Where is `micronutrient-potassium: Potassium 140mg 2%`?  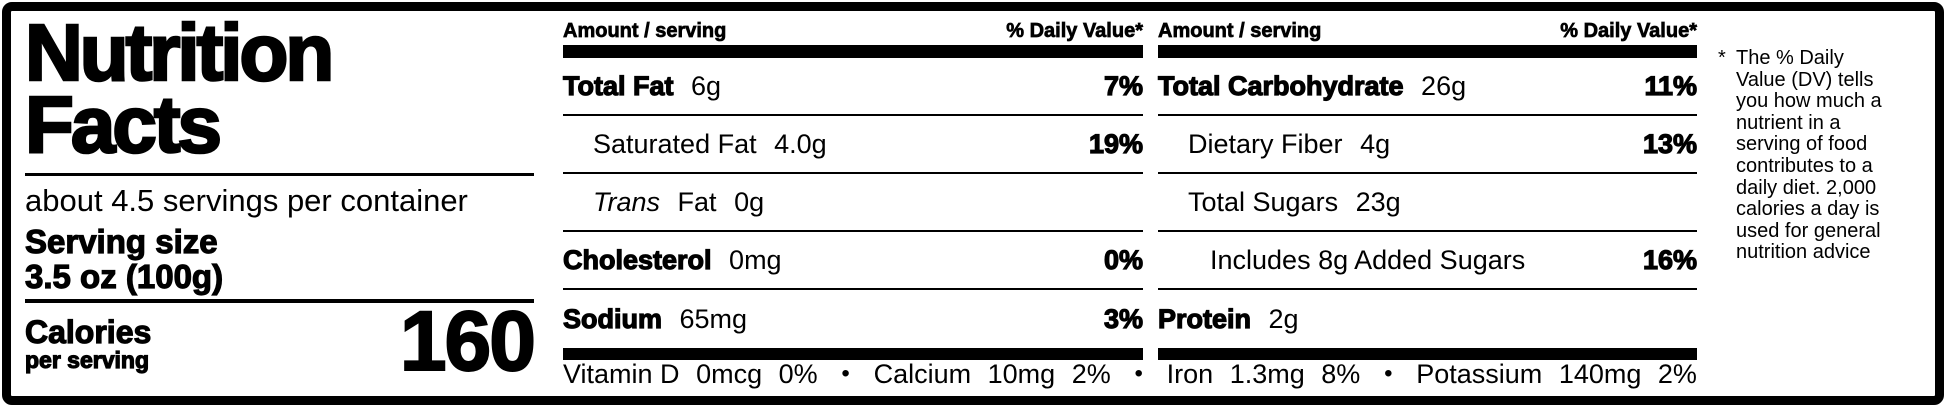
micronutrient-potassium: Potassium 140mg 2% is located at coordinates (1556, 374).